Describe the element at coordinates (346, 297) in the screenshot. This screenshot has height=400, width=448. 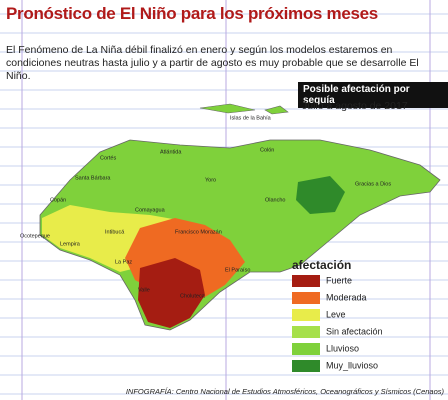
I see `legend-label: Moderada` at that location.